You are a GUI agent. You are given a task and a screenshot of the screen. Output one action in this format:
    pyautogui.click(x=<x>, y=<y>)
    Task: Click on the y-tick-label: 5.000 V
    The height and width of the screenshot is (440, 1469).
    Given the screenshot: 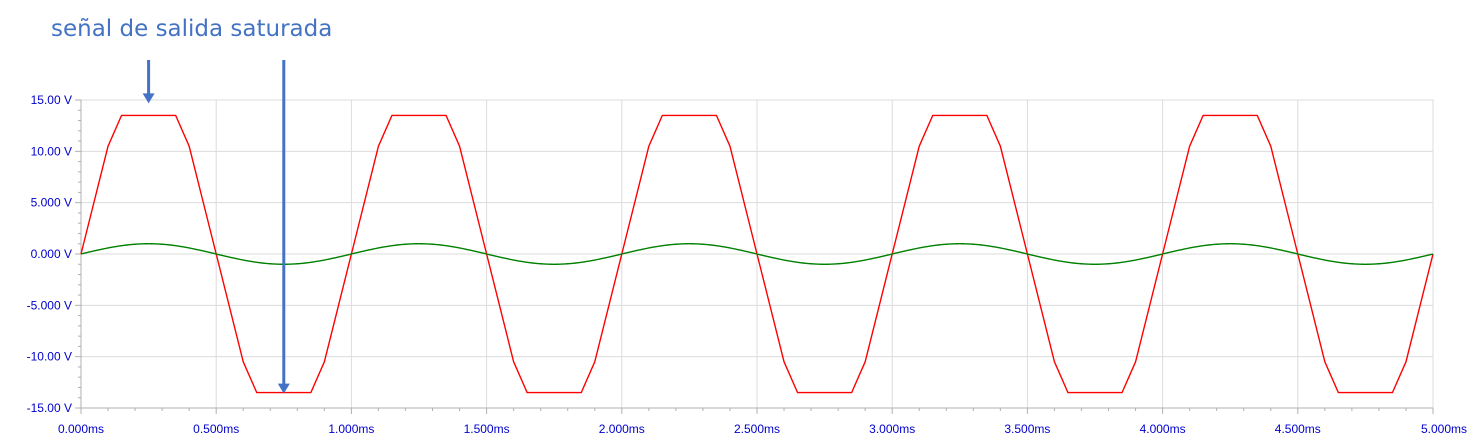 What is the action you would take?
    pyautogui.click(x=51, y=203)
    